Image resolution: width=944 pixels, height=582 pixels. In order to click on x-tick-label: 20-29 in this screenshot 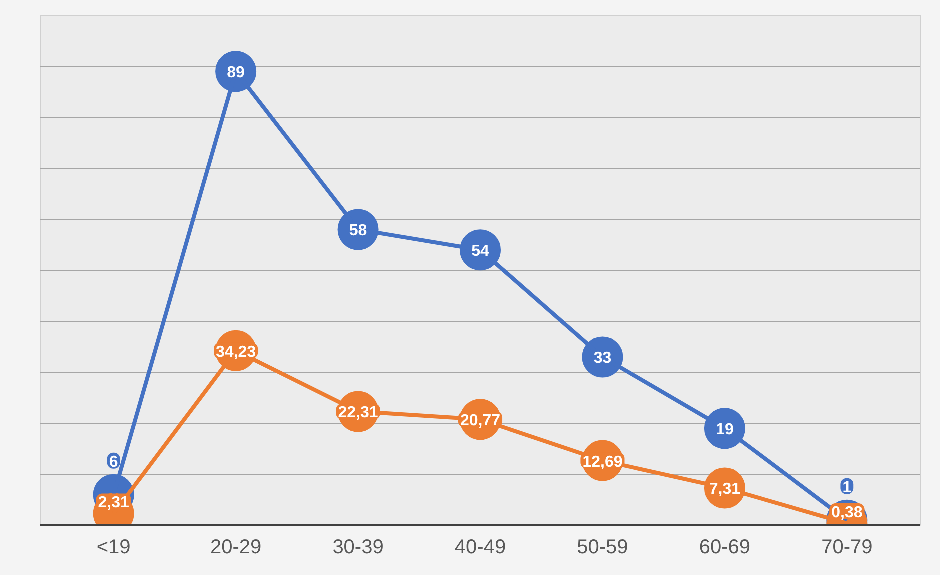, I will do `click(236, 547)`.